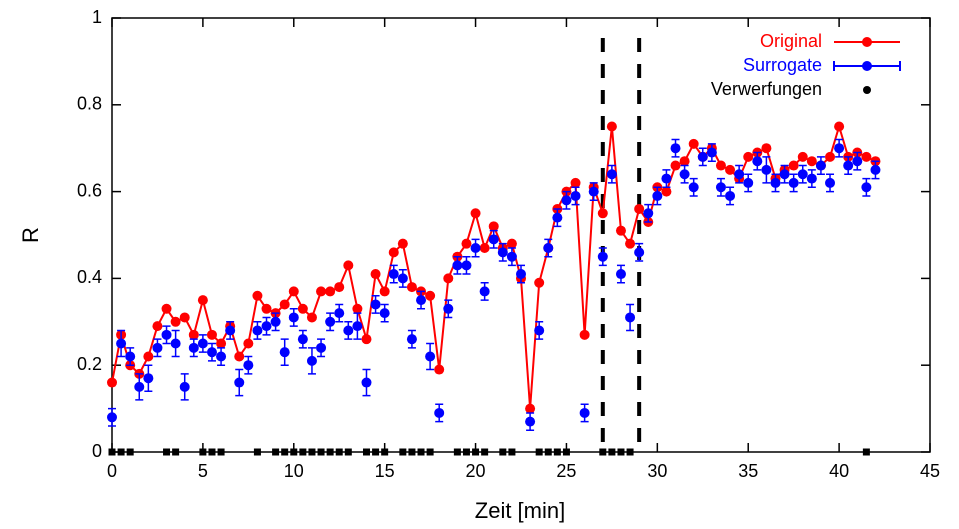 This screenshot has width=959, height=529. Describe the element at coordinates (294, 471) in the screenshot. I see `x-tick-label: 10` at that location.